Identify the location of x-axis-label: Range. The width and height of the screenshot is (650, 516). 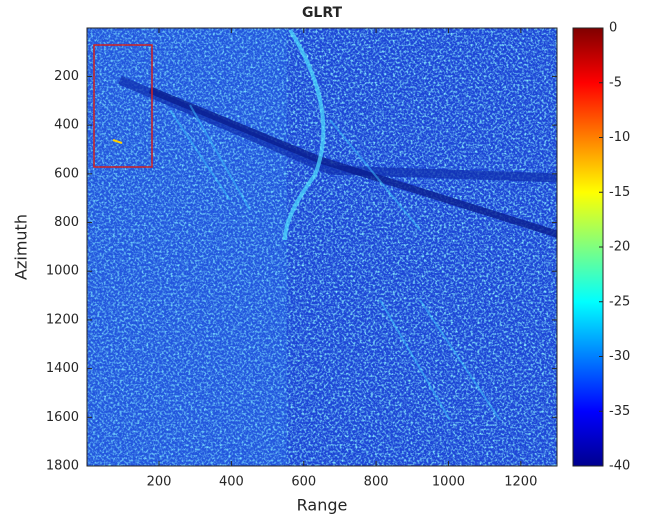
(322, 505).